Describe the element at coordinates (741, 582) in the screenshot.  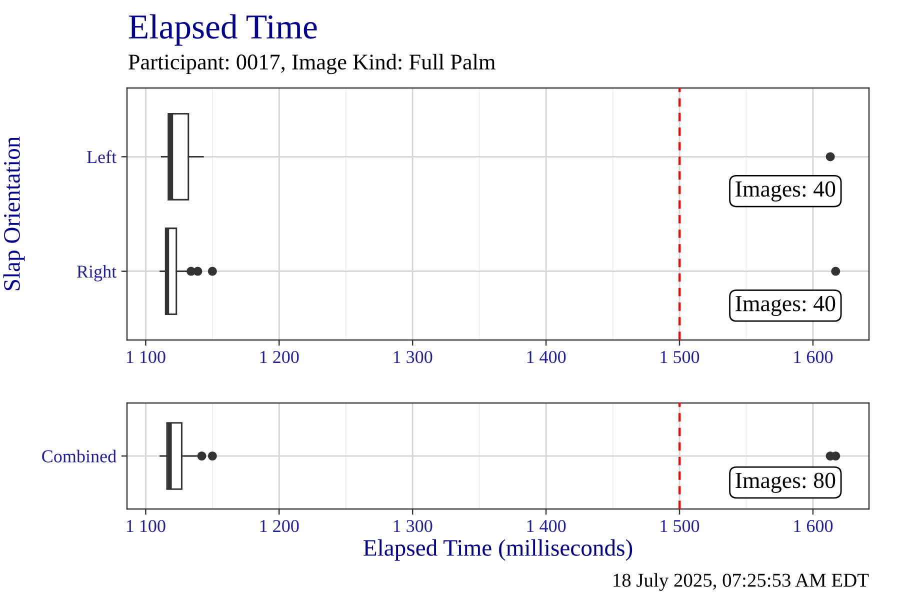
I see `text: 18 July 2025, 07:25:53 AM EDT` at that location.